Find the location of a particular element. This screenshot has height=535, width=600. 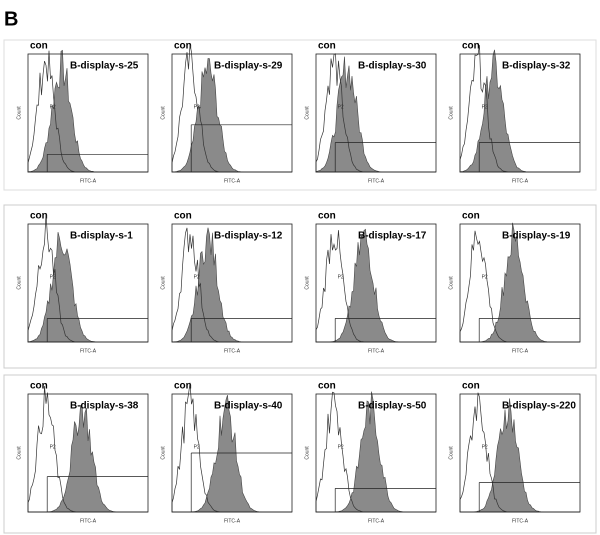

sample-label: B-display-s-32 is located at coordinates (536, 66).